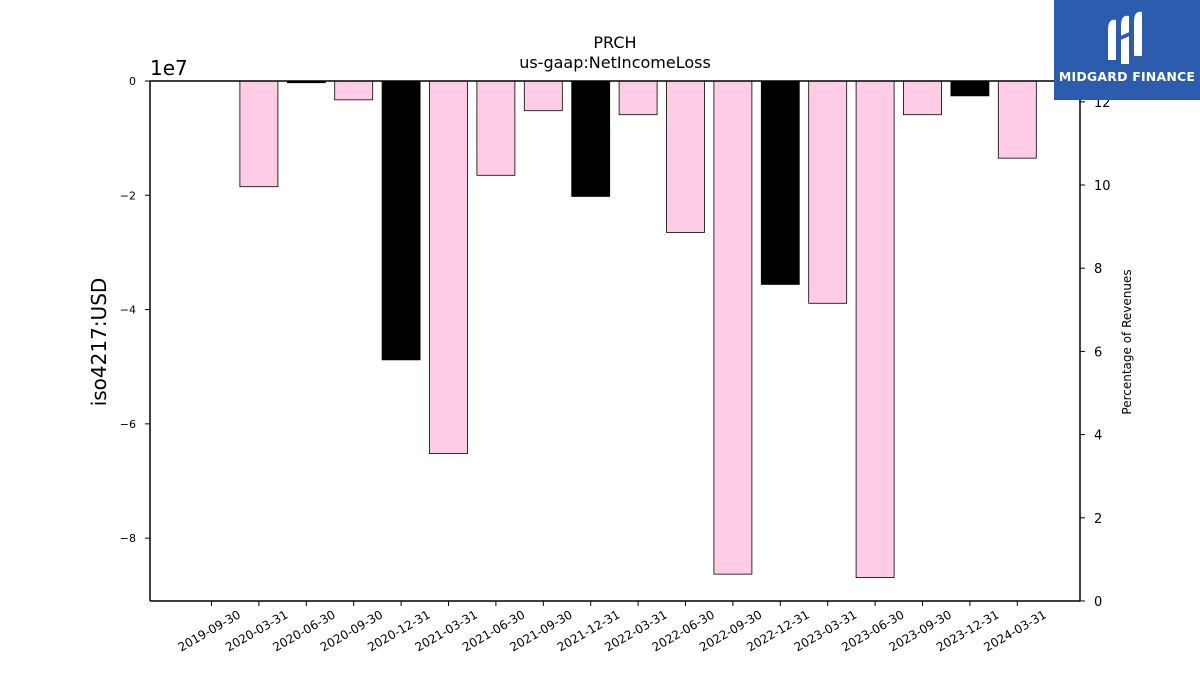  I want to click on y2-tick-label: 2, so click(1098, 519).